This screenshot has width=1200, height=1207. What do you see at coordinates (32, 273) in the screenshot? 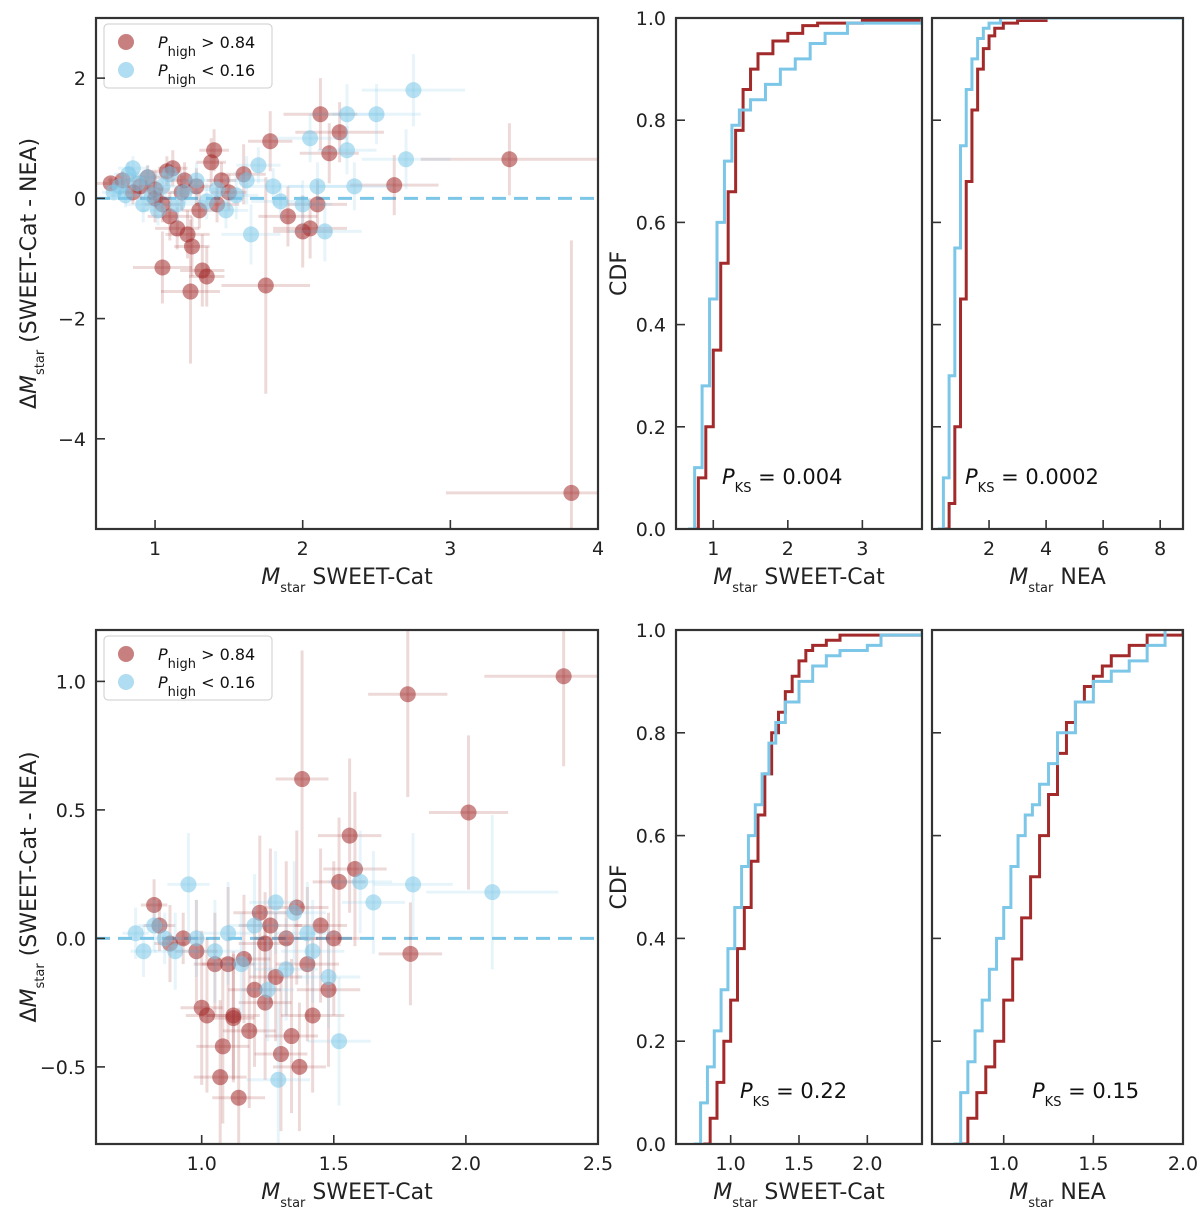
I see `y-axis-label: ΔMstar (SWEET-Cat - NEA)` at bounding box center [32, 273].